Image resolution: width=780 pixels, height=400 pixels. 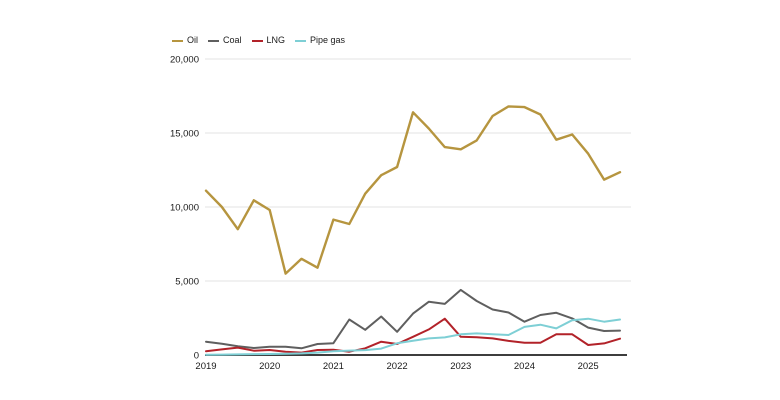 What do you see at coordinates (460, 366) in the screenshot?
I see `x-tick-label: 2023` at bounding box center [460, 366].